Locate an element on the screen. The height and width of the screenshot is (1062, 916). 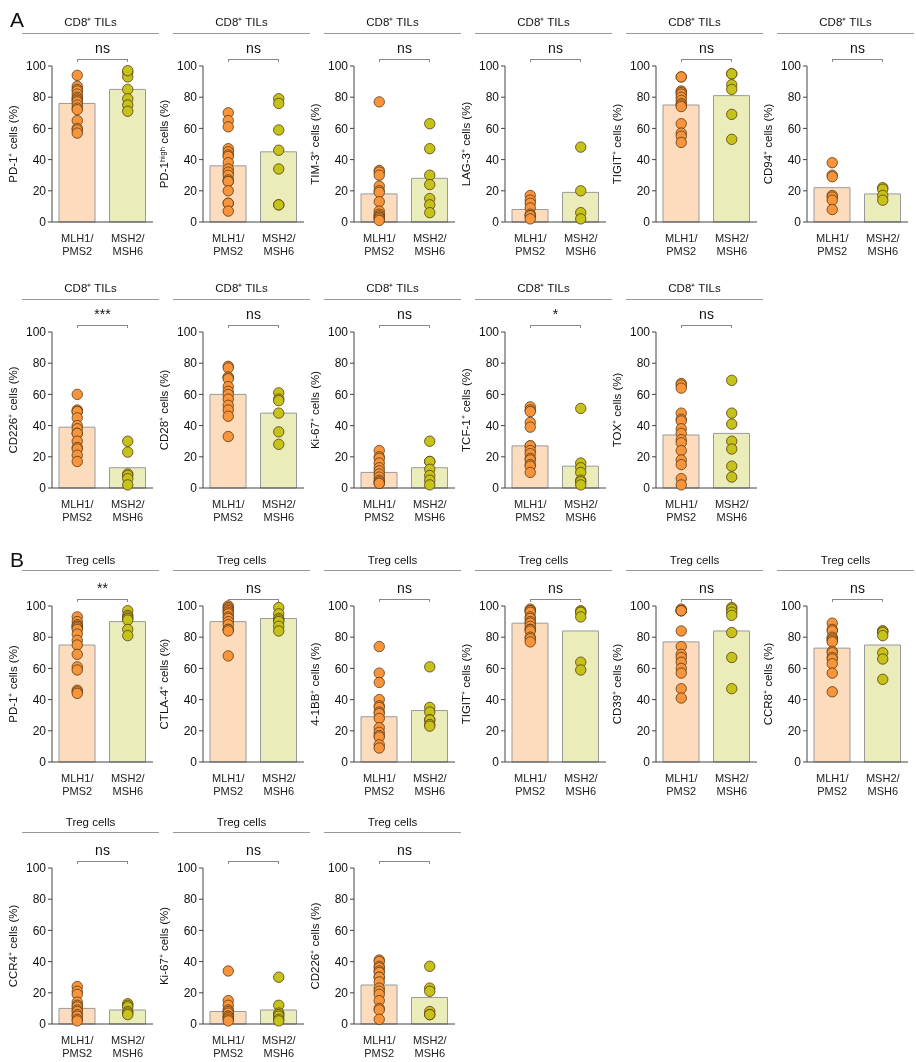
y-axis-title: CD28⁺ cells (%) is located at coordinates (164, 410).